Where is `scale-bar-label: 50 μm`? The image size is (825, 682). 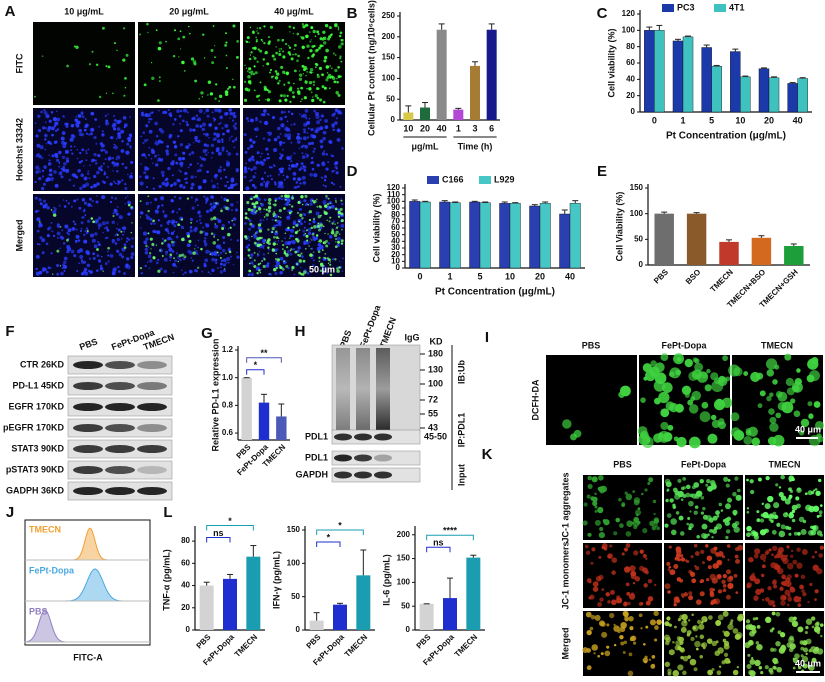 scale-bar-label: 50 μm is located at coordinates (322, 269).